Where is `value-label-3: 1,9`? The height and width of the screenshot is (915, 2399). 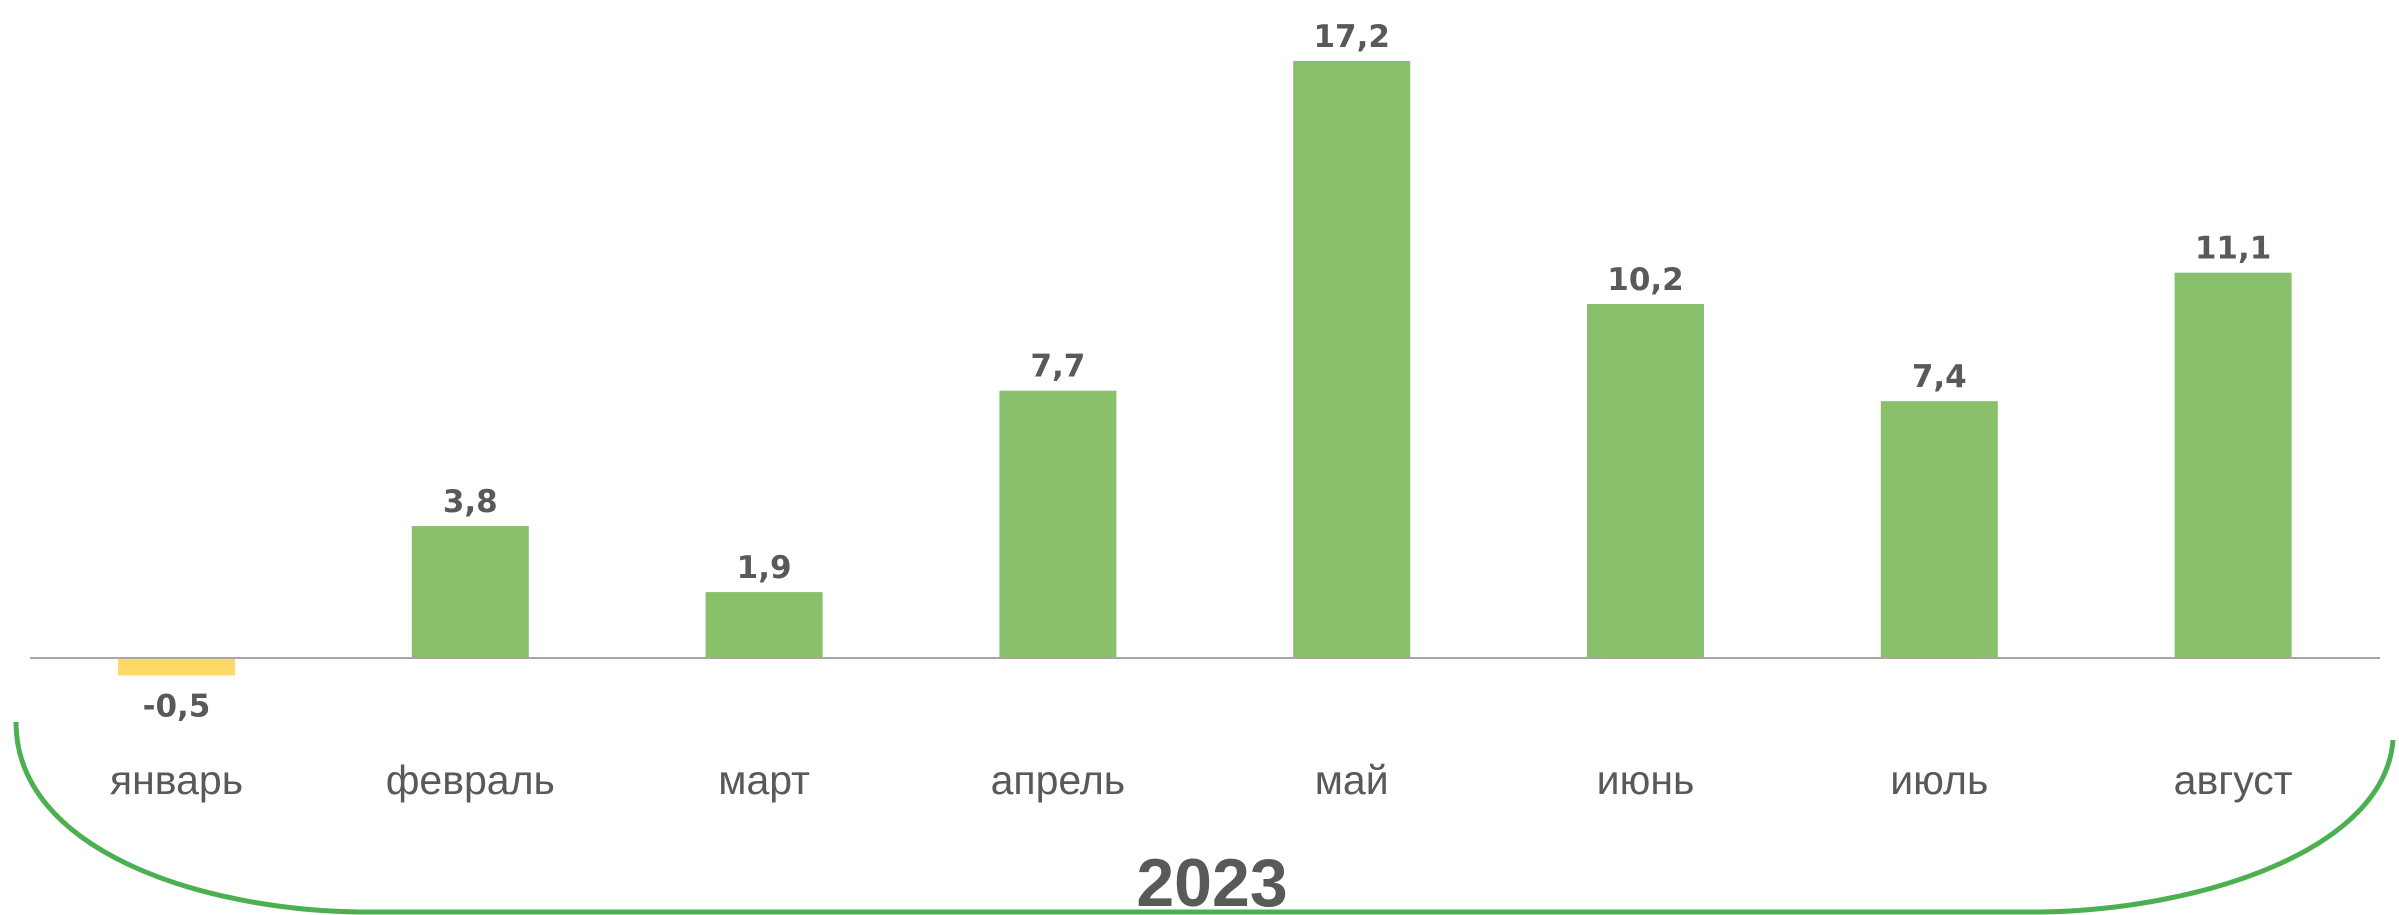
value-label-3: 1,9 is located at coordinates (764, 568).